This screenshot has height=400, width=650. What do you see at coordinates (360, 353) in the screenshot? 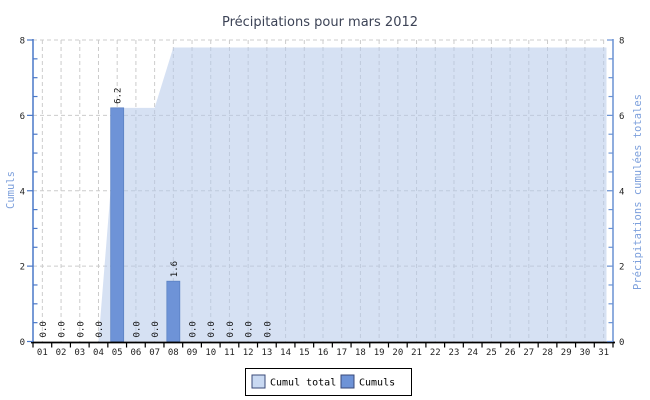
I see `x-day-label: 18` at bounding box center [360, 353].